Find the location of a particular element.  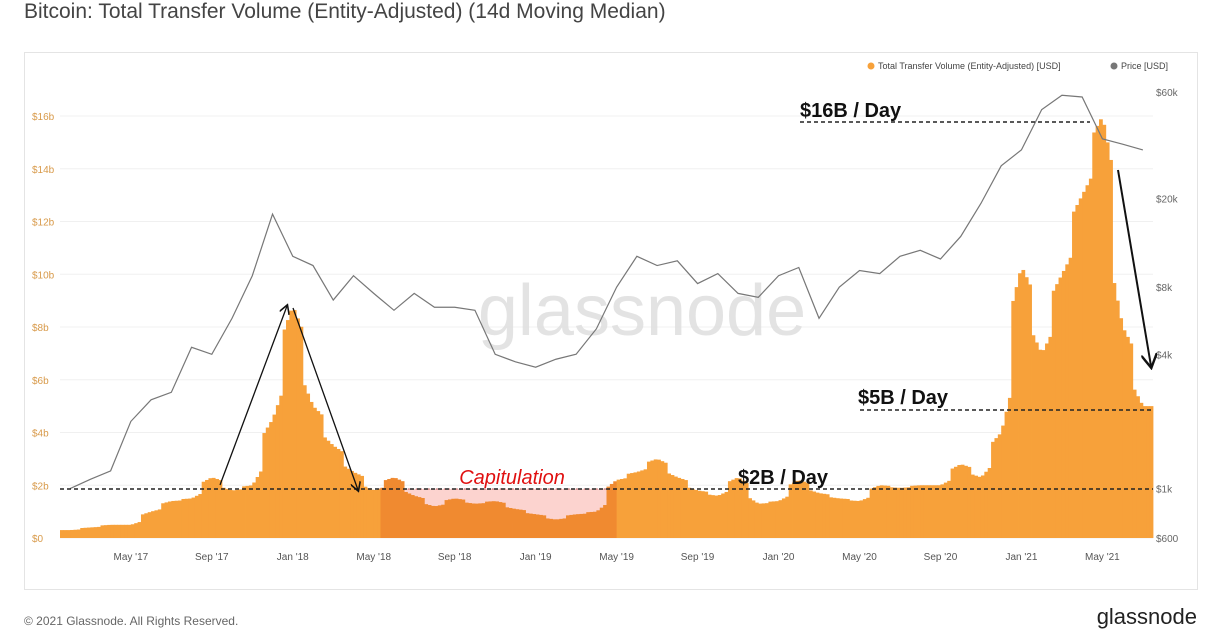

watermark: glassnode is located at coordinates (642, 311).